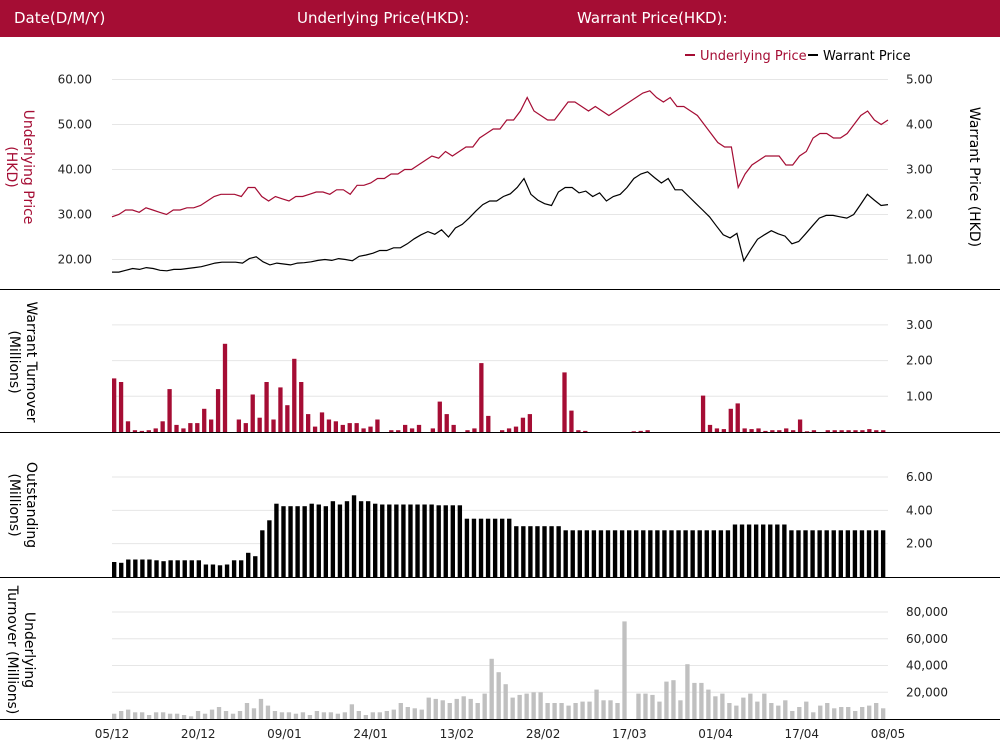 The image size is (1000, 751). I want to click on y-title-line: (Millions), so click(14, 361).